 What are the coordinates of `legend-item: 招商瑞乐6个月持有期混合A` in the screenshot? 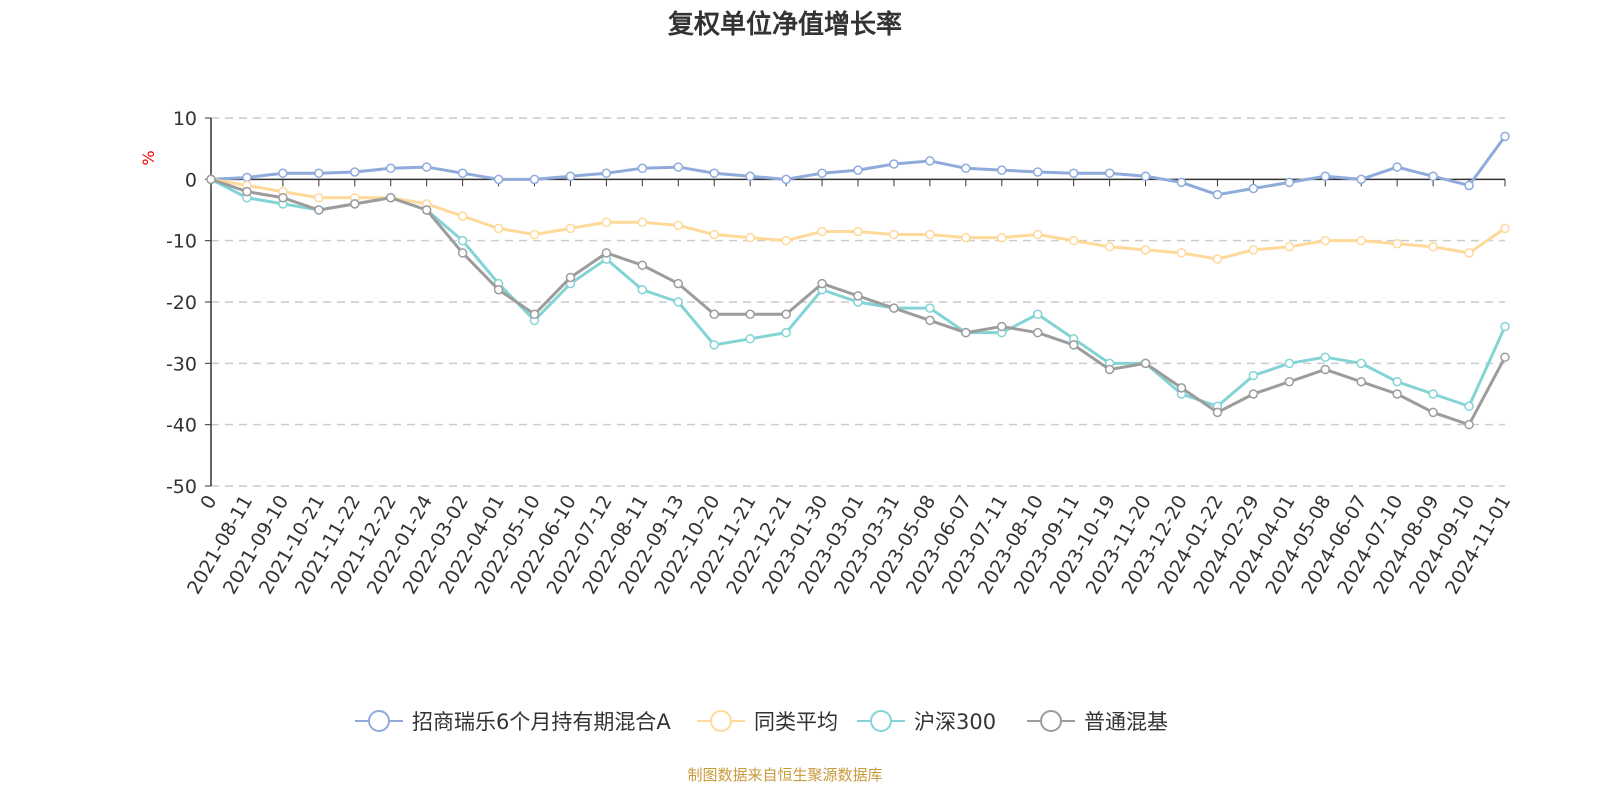 It's located at (513, 722).